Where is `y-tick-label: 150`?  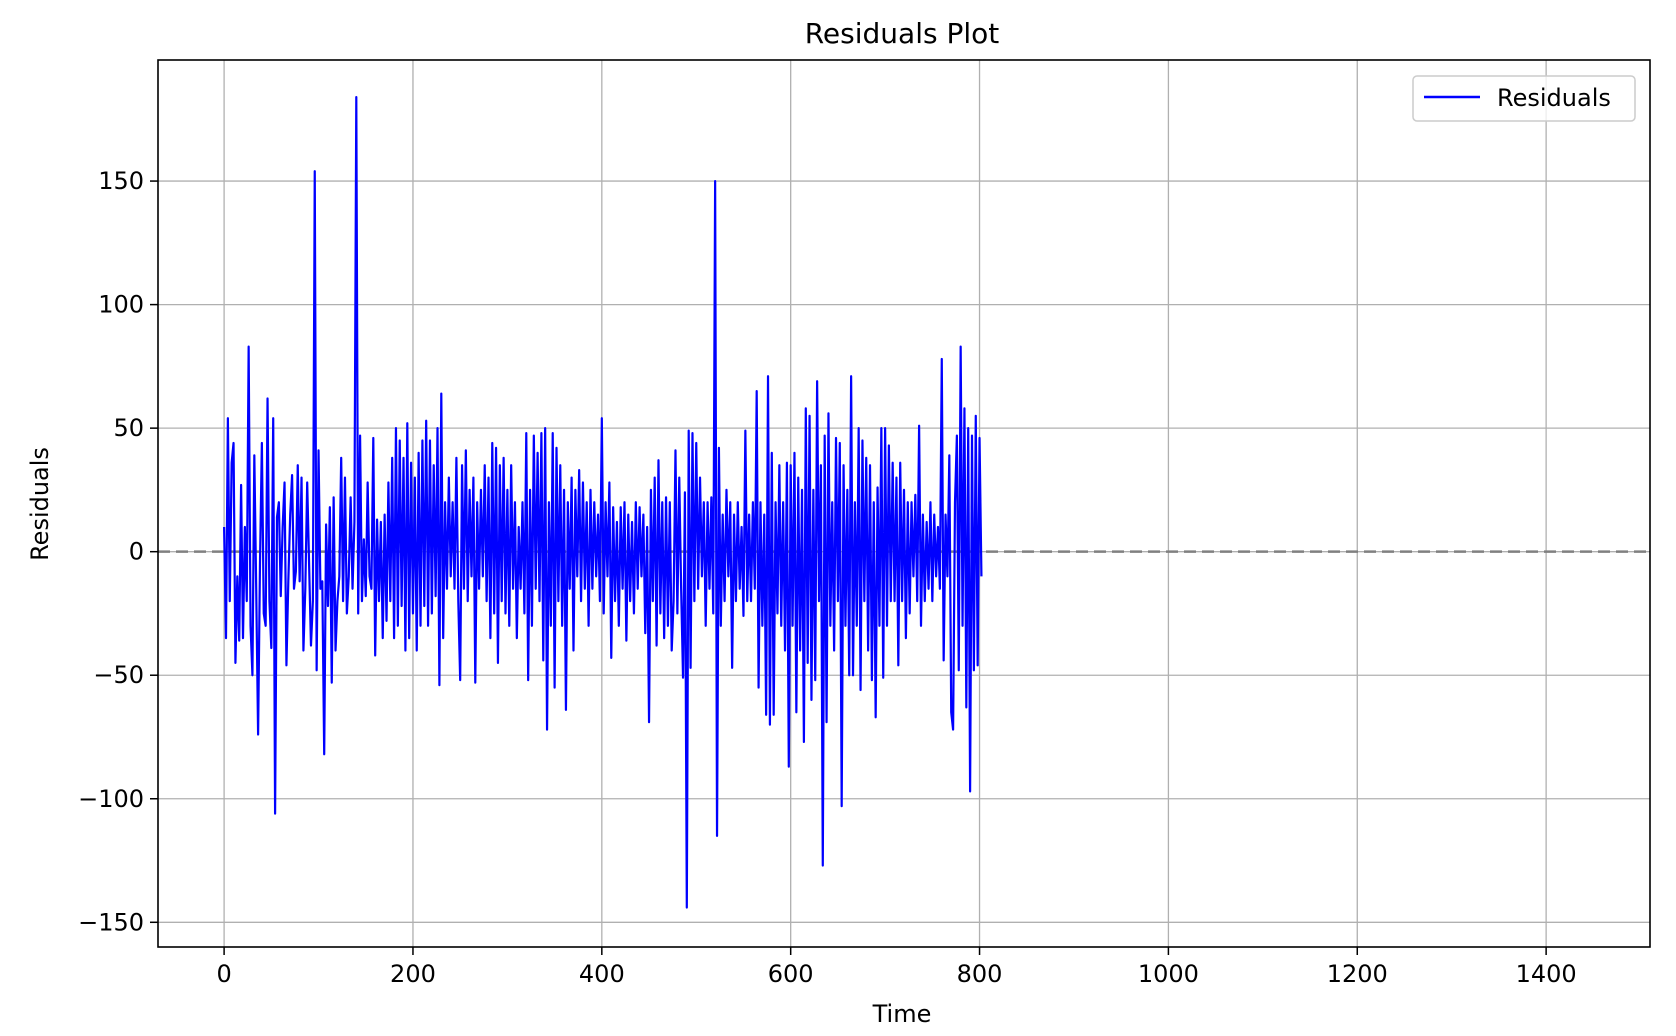
y-tick-label: 150 is located at coordinates (121, 181).